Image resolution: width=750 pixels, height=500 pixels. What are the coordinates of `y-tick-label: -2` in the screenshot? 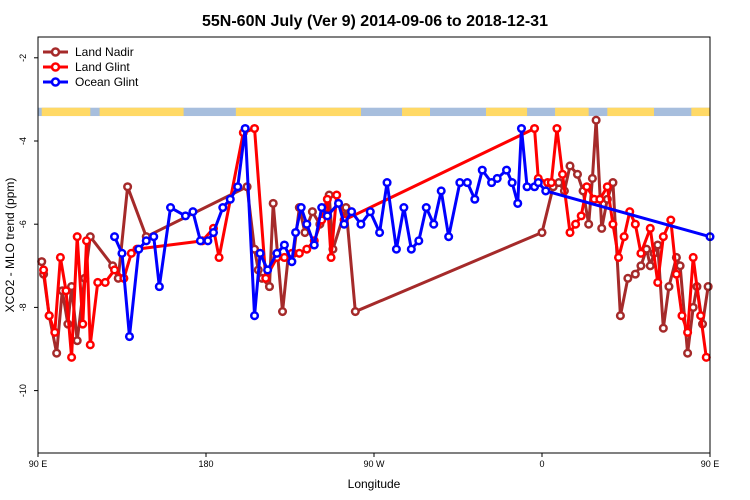 It's located at (23, 58).